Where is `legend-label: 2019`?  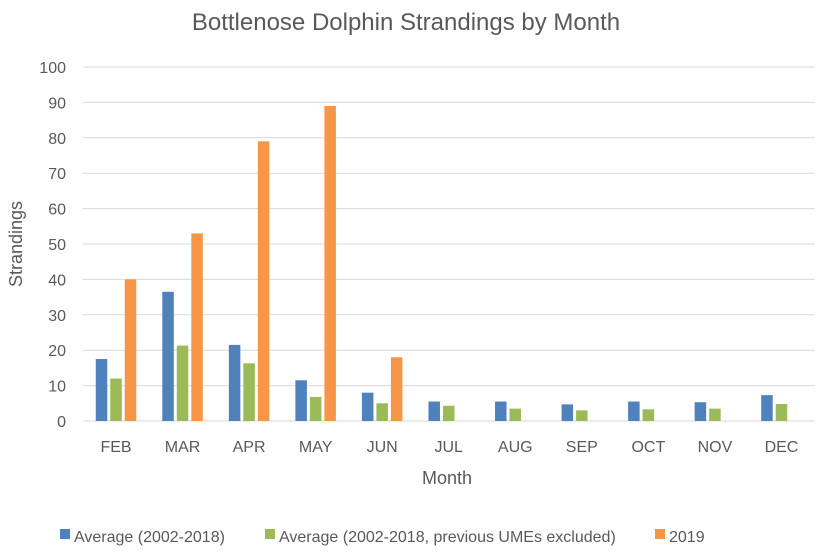 legend-label: 2019 is located at coordinates (687, 537).